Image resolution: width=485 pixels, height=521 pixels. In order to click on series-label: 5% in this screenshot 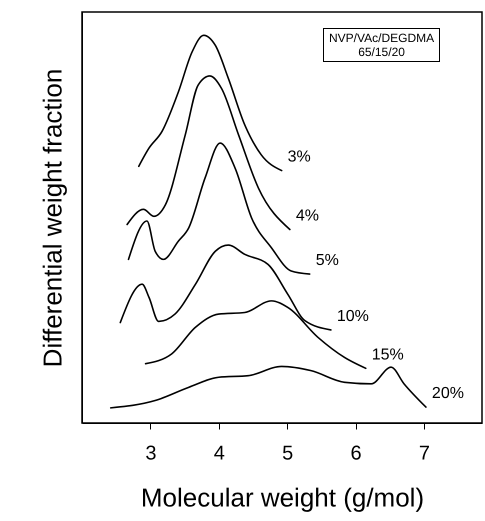, I will do `click(327, 261)`.